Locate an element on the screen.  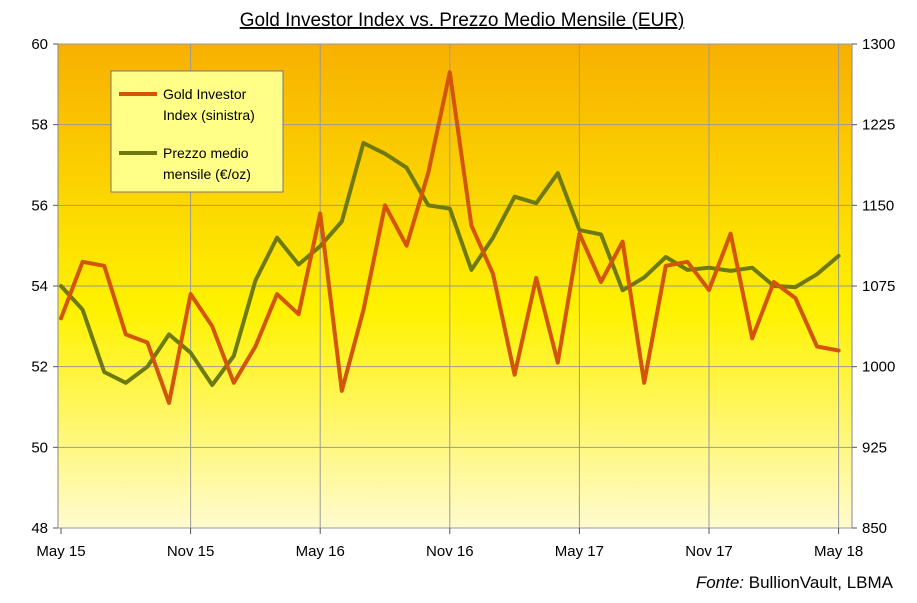
source-label: Fonte: is located at coordinates (720, 582).